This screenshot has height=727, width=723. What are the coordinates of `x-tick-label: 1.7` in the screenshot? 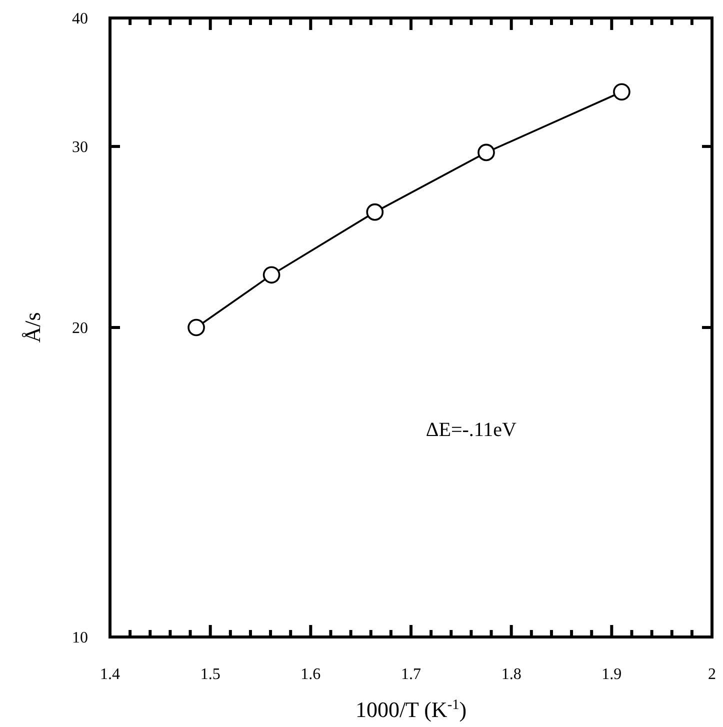 It's located at (411, 674).